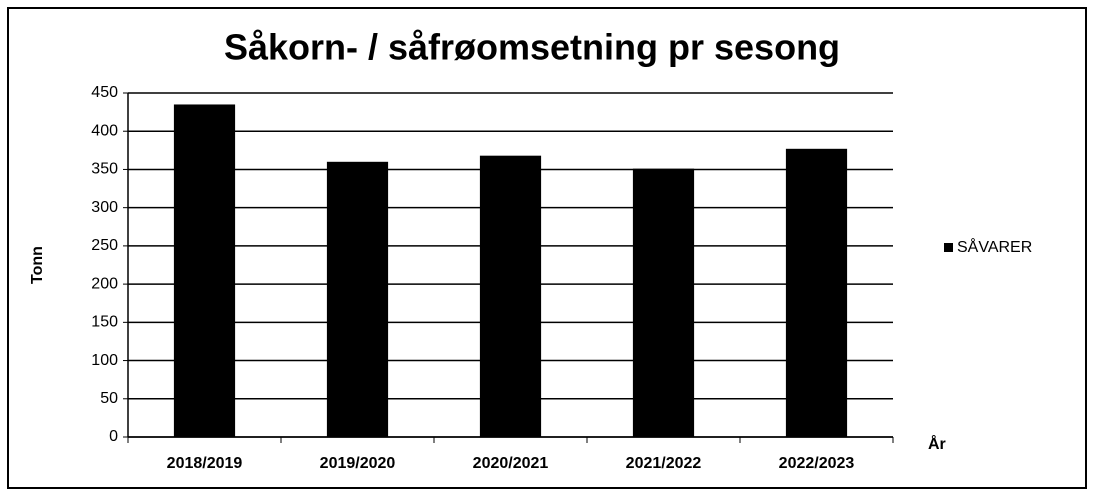 The width and height of the screenshot is (1094, 495). I want to click on y-tick-label: 350, so click(104, 169).